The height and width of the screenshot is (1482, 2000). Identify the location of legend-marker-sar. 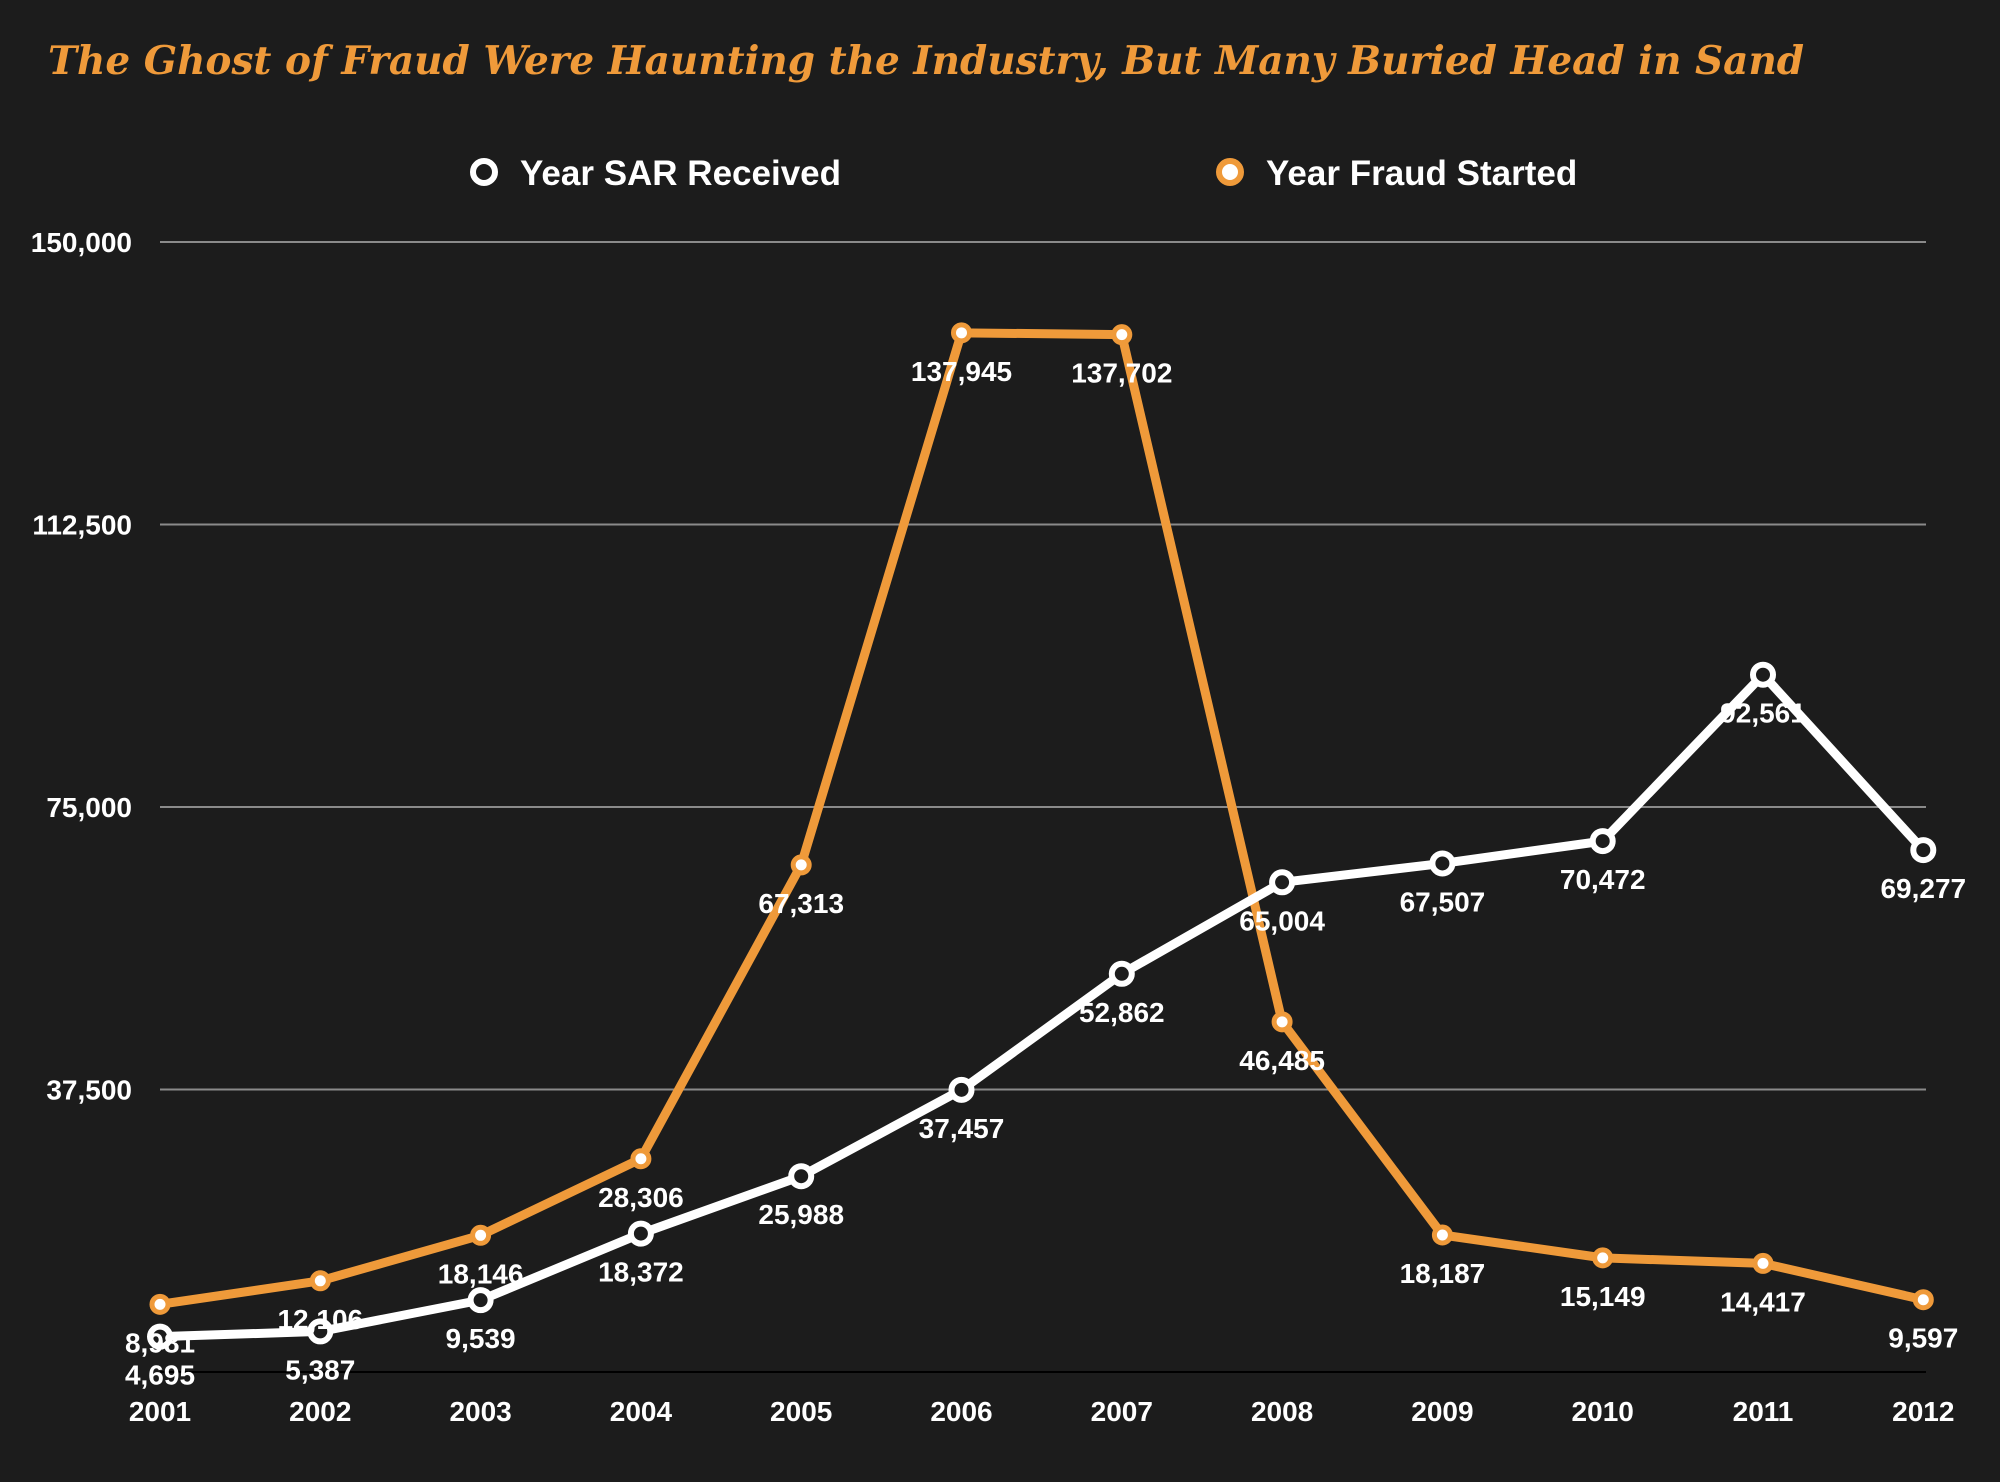
(484, 172).